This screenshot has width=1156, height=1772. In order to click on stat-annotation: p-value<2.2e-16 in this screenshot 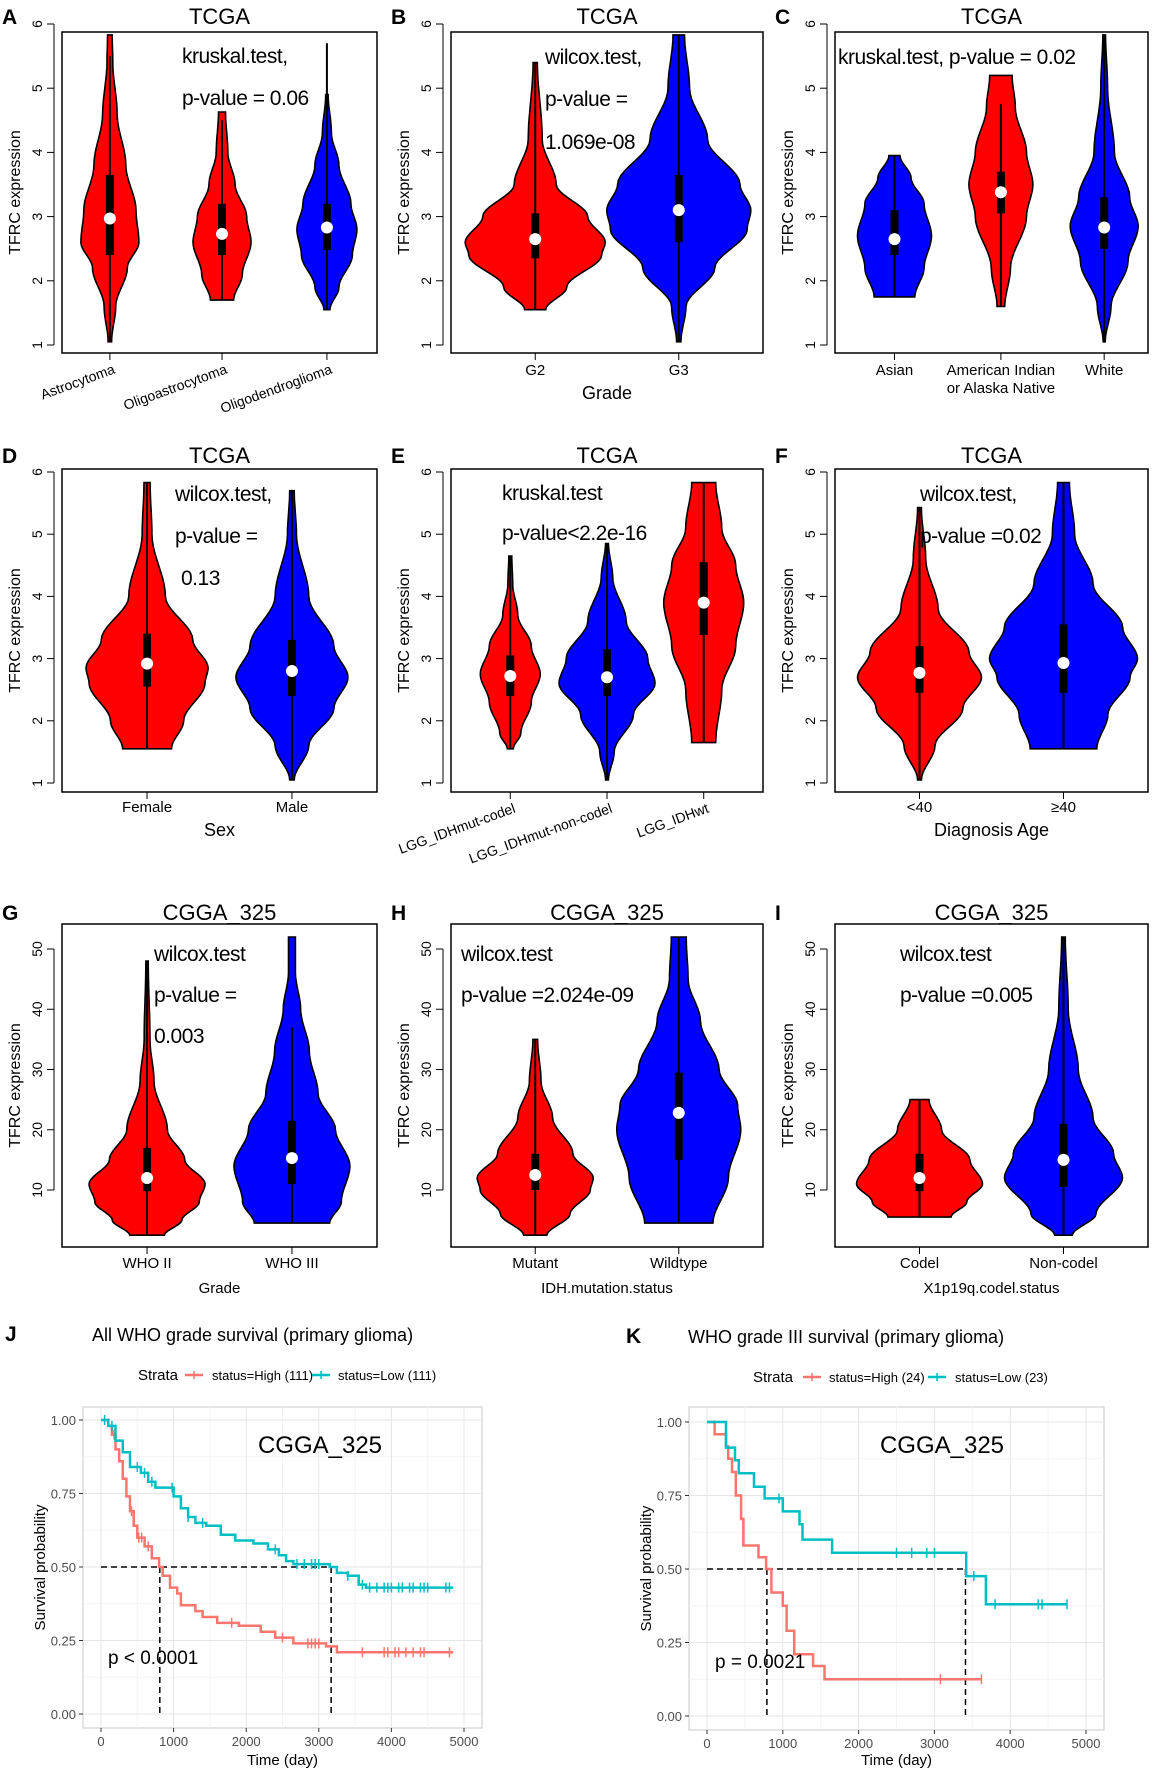, I will do `click(574, 533)`.